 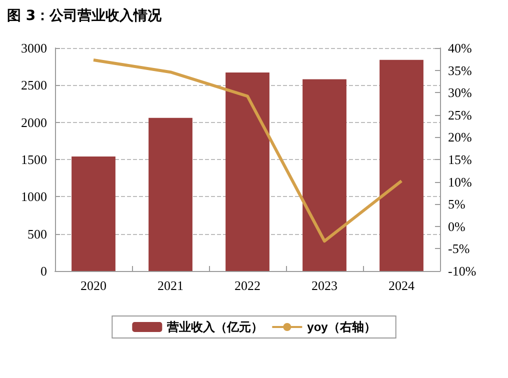 I want to click on y2-tick-label: -5%, so click(x=459, y=248).